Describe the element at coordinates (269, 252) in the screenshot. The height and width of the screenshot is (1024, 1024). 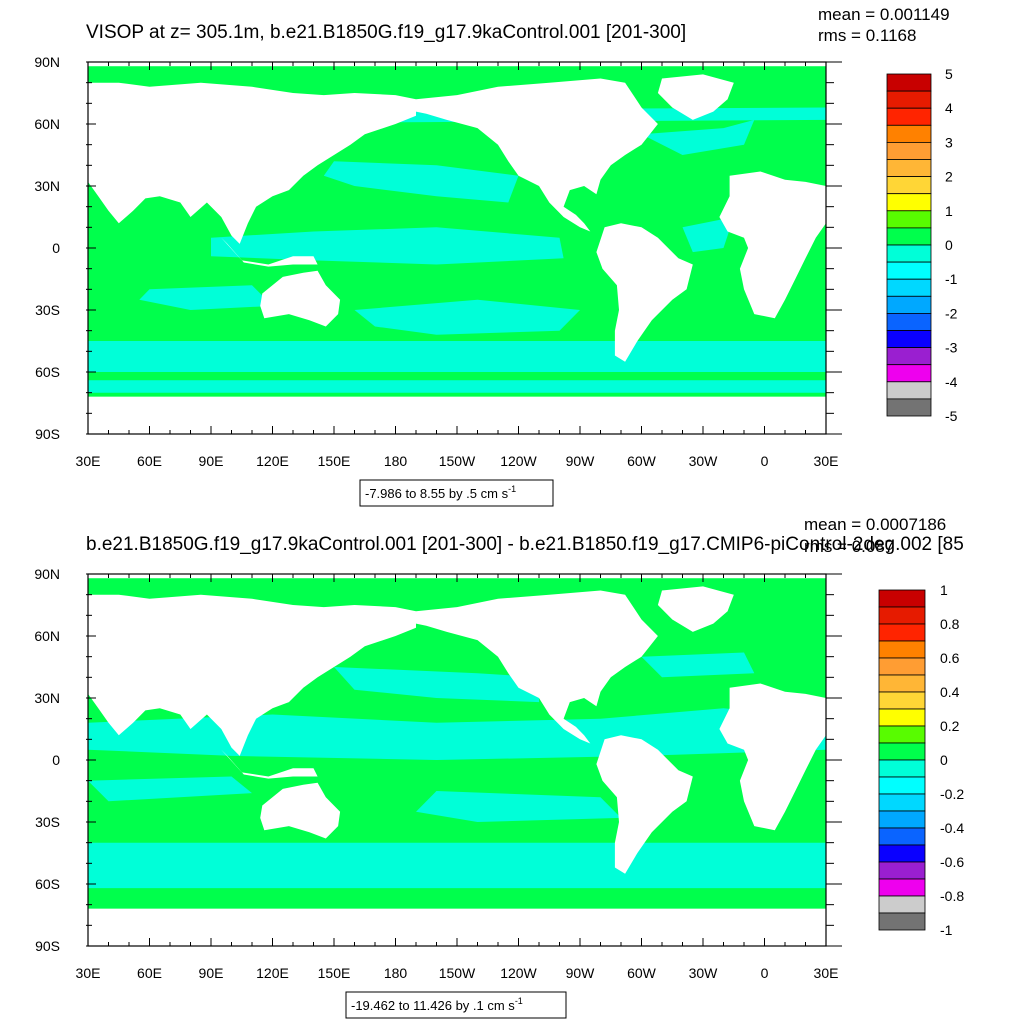
I see `indonesia-land` at that location.